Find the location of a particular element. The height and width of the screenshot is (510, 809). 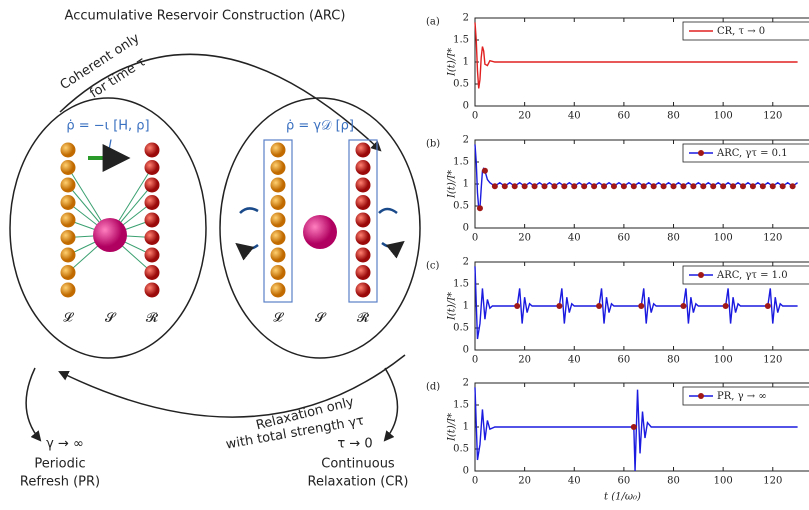

data-line is located at coordinates (636, 55).